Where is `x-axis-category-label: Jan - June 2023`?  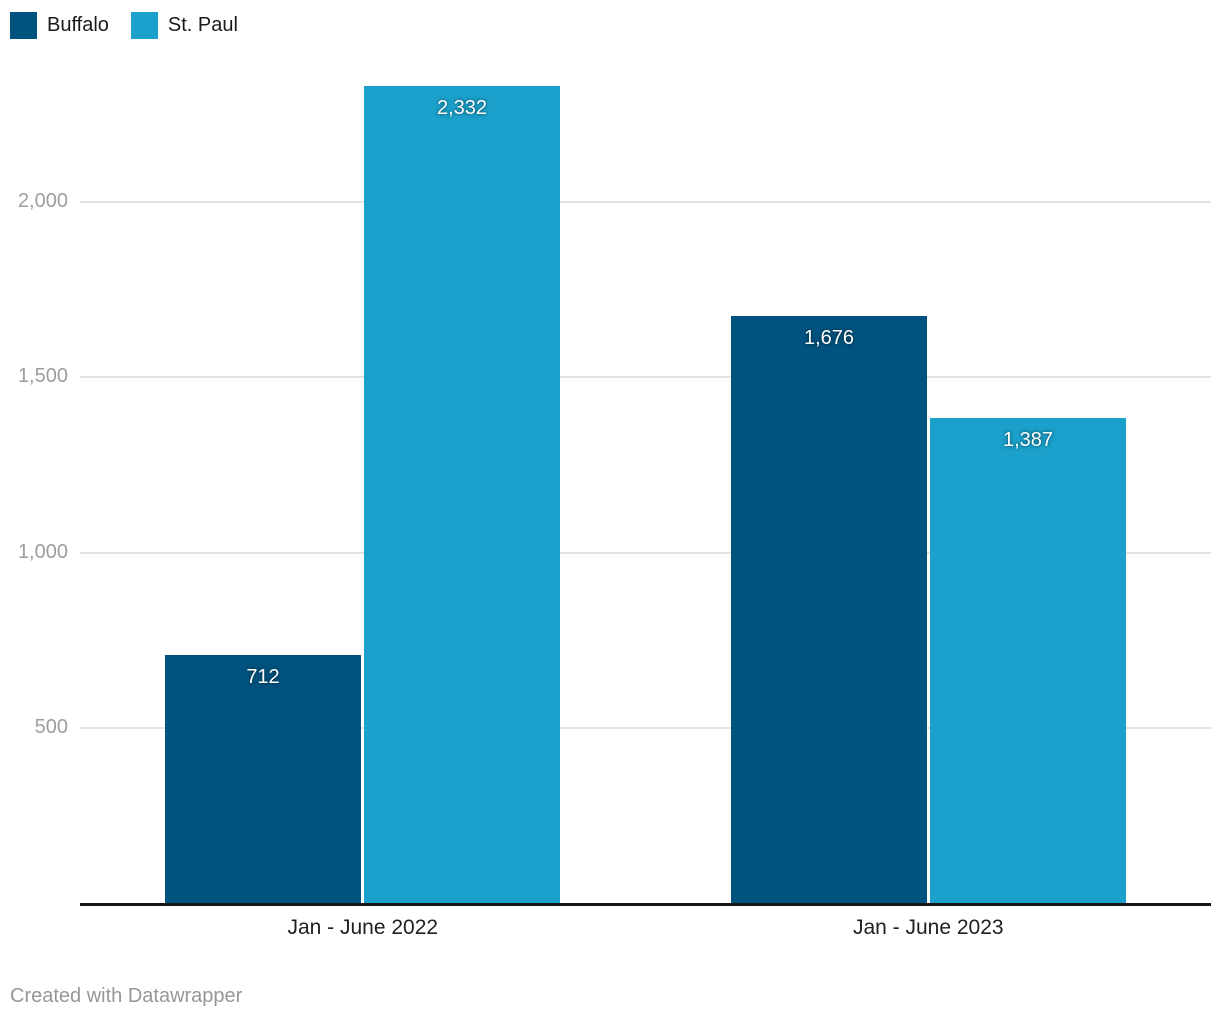 x-axis-category-label: Jan - June 2023 is located at coordinates (928, 927).